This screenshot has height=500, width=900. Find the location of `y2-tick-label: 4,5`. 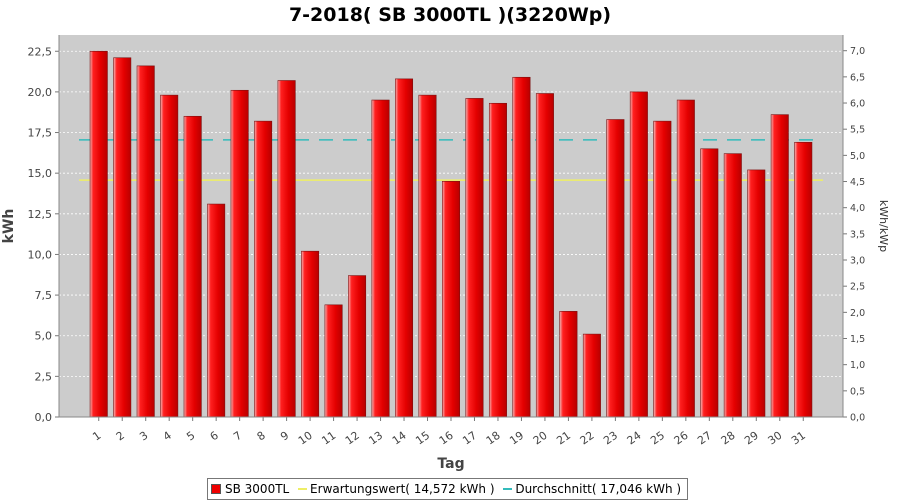

y2-tick-label: 4,5 is located at coordinates (857, 182).